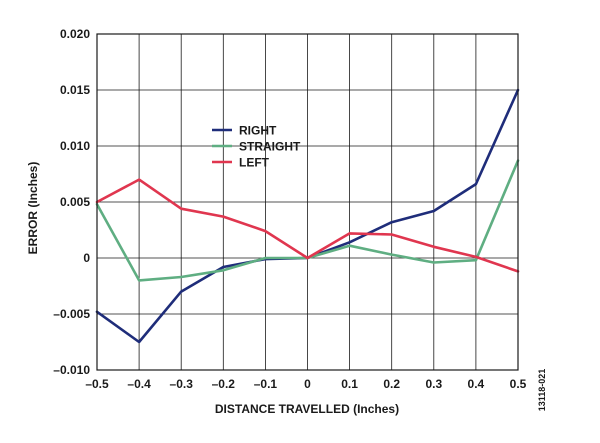 This screenshot has width=600, height=443. Describe the element at coordinates (266, 384) in the screenshot. I see `x-tick-label: –0.1` at that location.